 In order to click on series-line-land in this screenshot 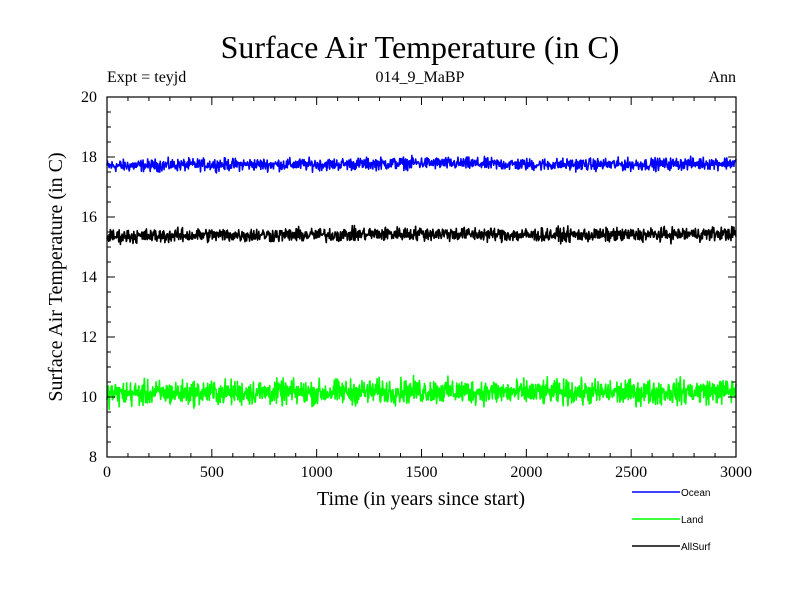, I will do `click(421, 392)`.